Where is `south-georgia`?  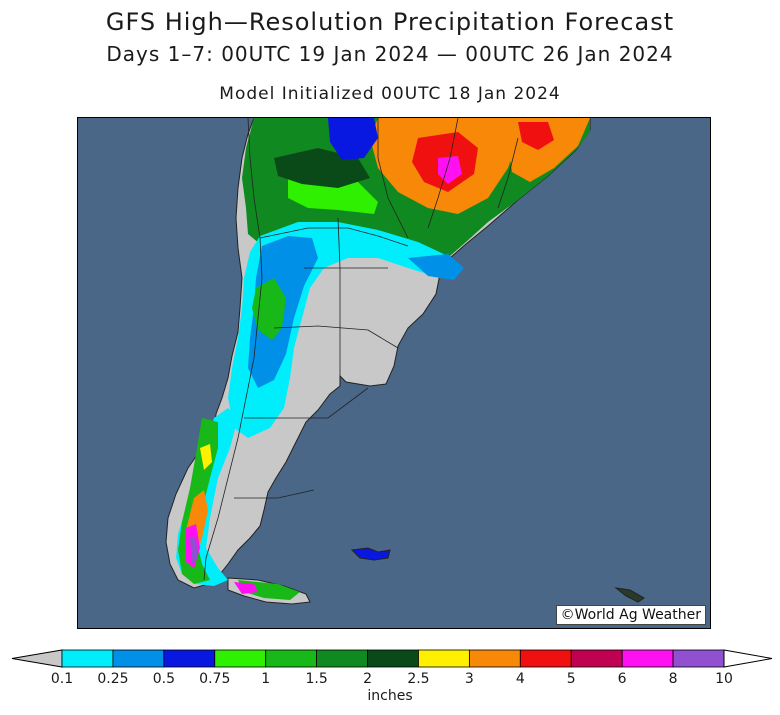 south-georgia is located at coordinates (629, 595).